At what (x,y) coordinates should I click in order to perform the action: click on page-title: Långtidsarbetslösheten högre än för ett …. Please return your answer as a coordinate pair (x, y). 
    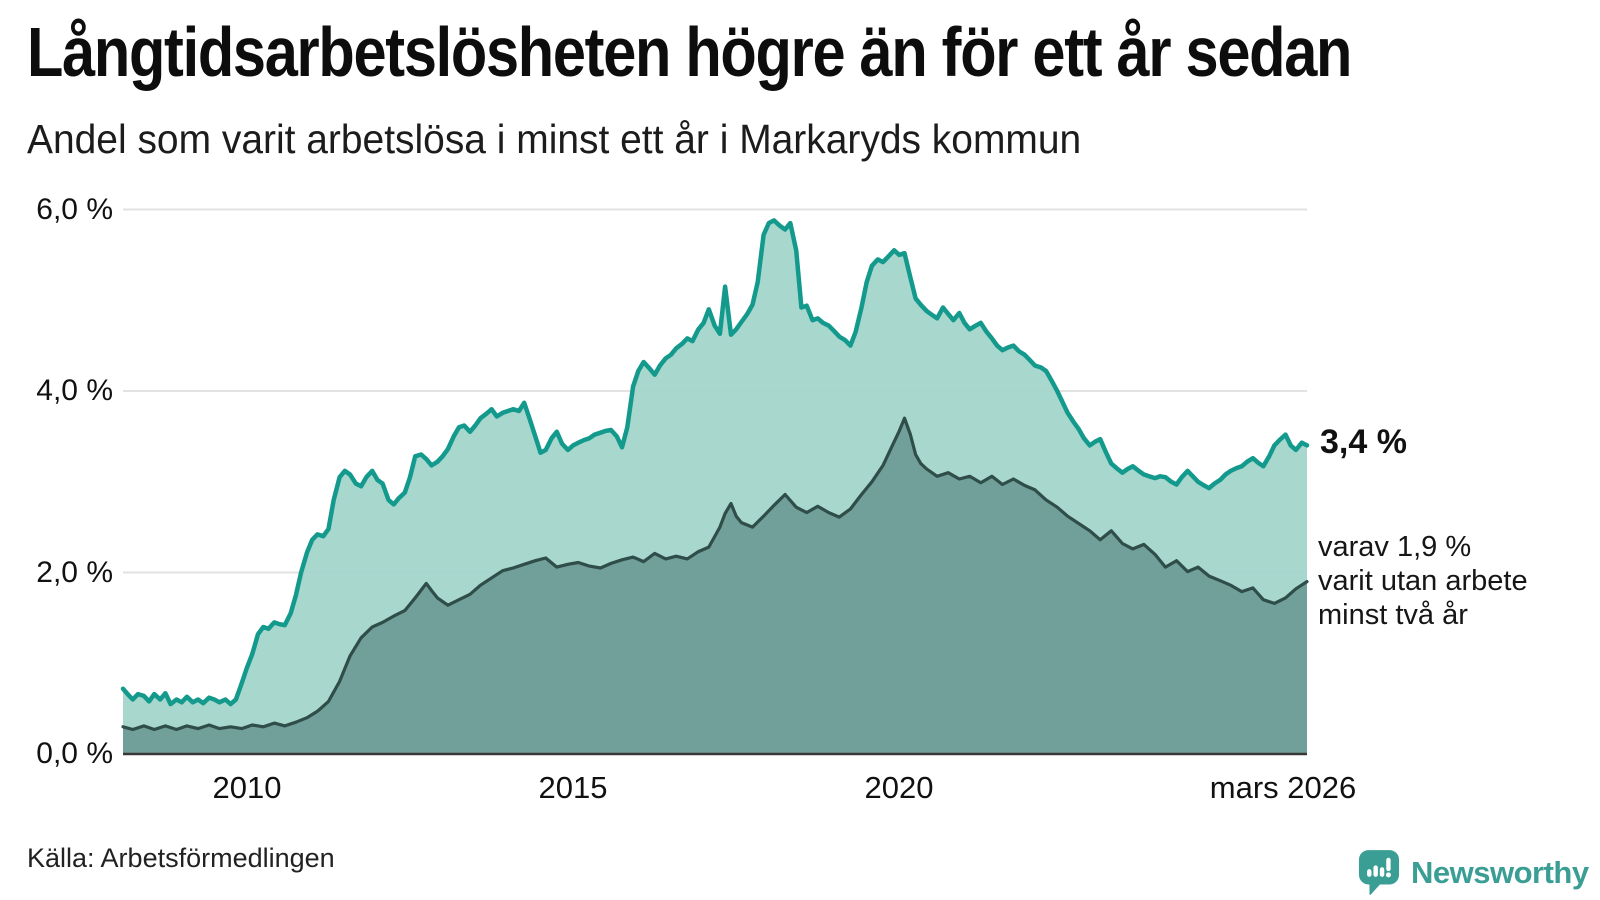
    Looking at the image, I should click on (689, 52).